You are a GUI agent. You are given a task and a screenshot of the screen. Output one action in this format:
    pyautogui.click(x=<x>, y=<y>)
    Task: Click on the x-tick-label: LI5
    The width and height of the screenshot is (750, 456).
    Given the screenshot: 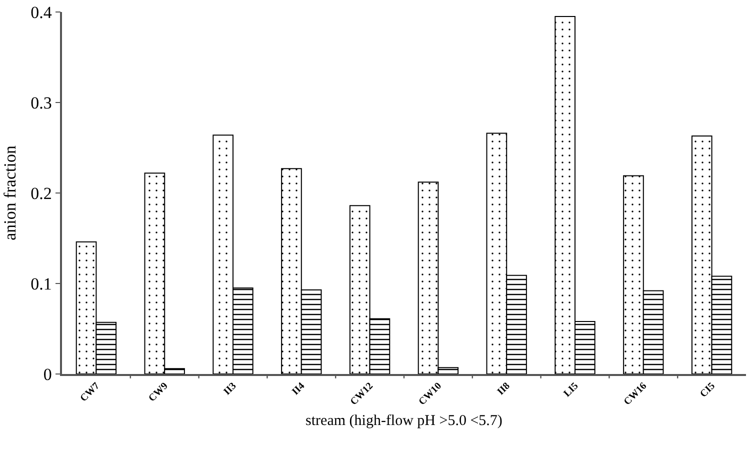 What is the action you would take?
    pyautogui.click(x=571, y=390)
    